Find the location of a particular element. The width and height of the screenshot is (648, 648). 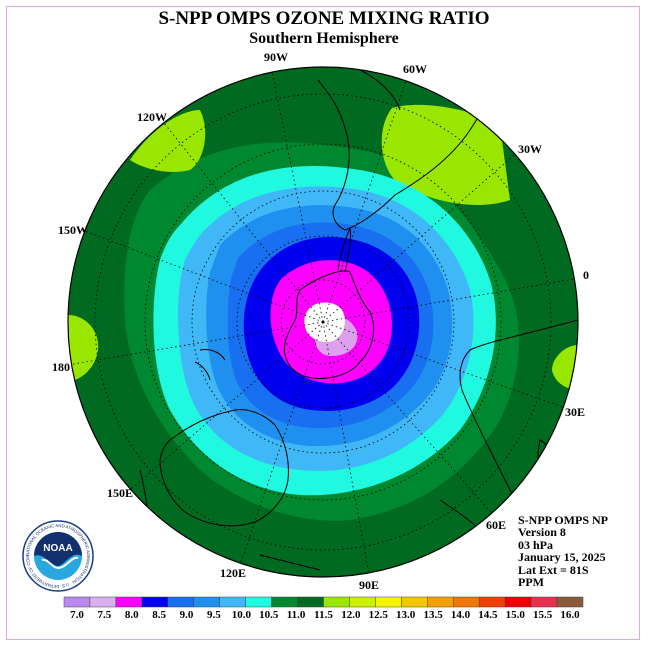

lon-label-120w: 120W is located at coordinates (152, 117).